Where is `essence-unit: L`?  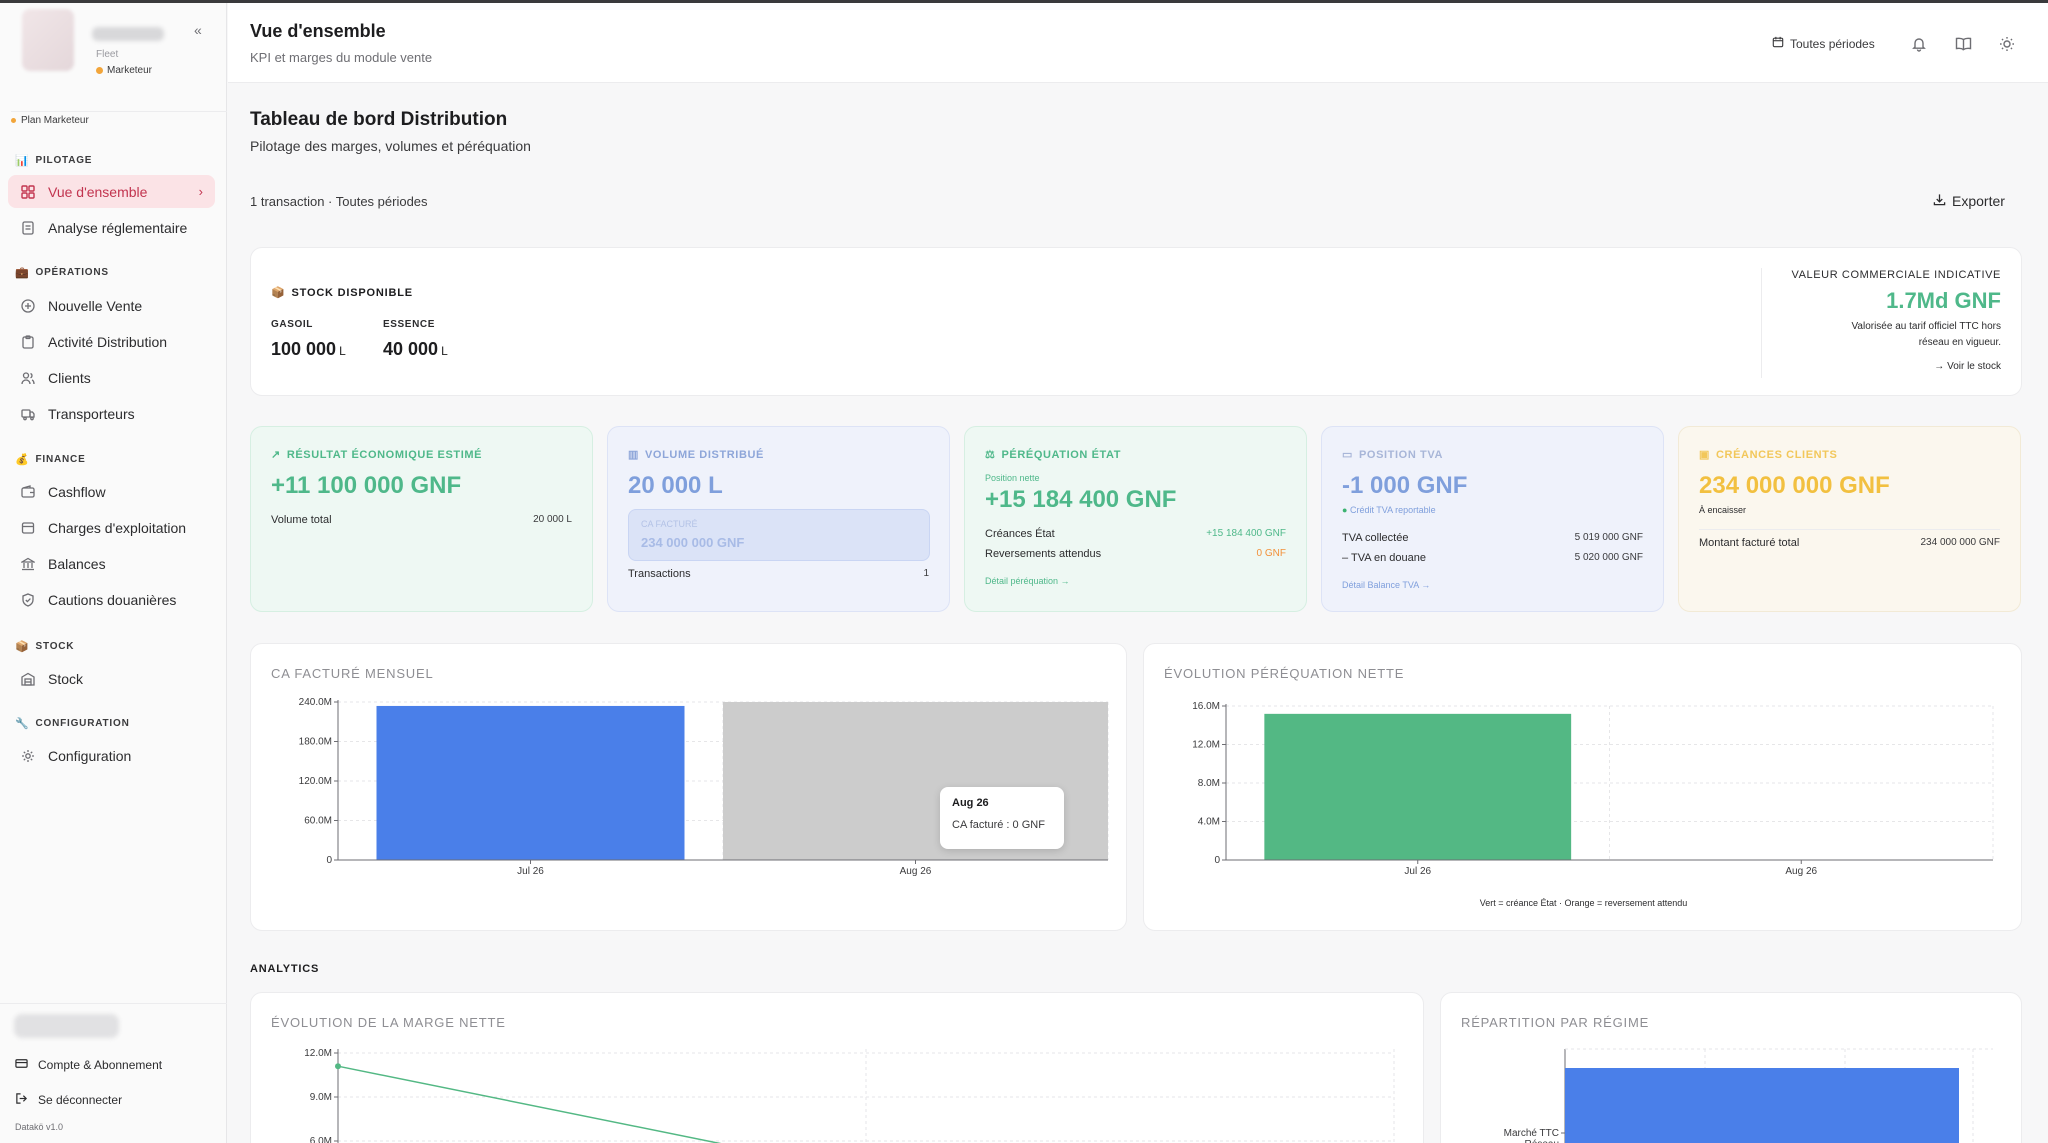 essence-unit: L is located at coordinates (444, 351).